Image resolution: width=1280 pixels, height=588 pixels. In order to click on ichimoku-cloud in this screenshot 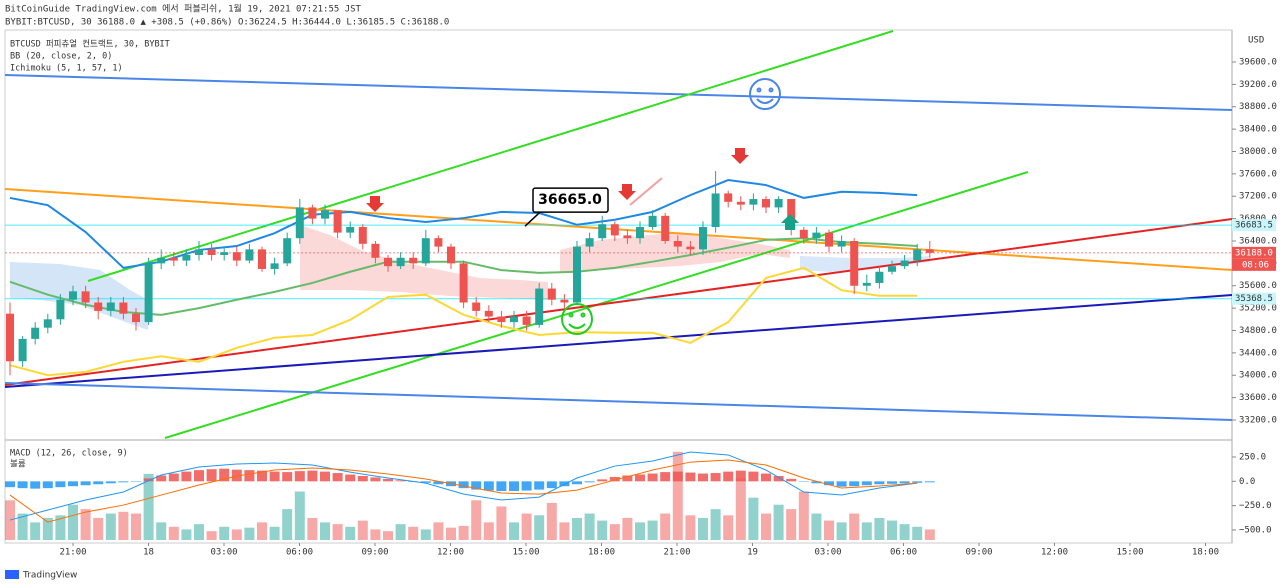, I will do `click(675, 252)`.